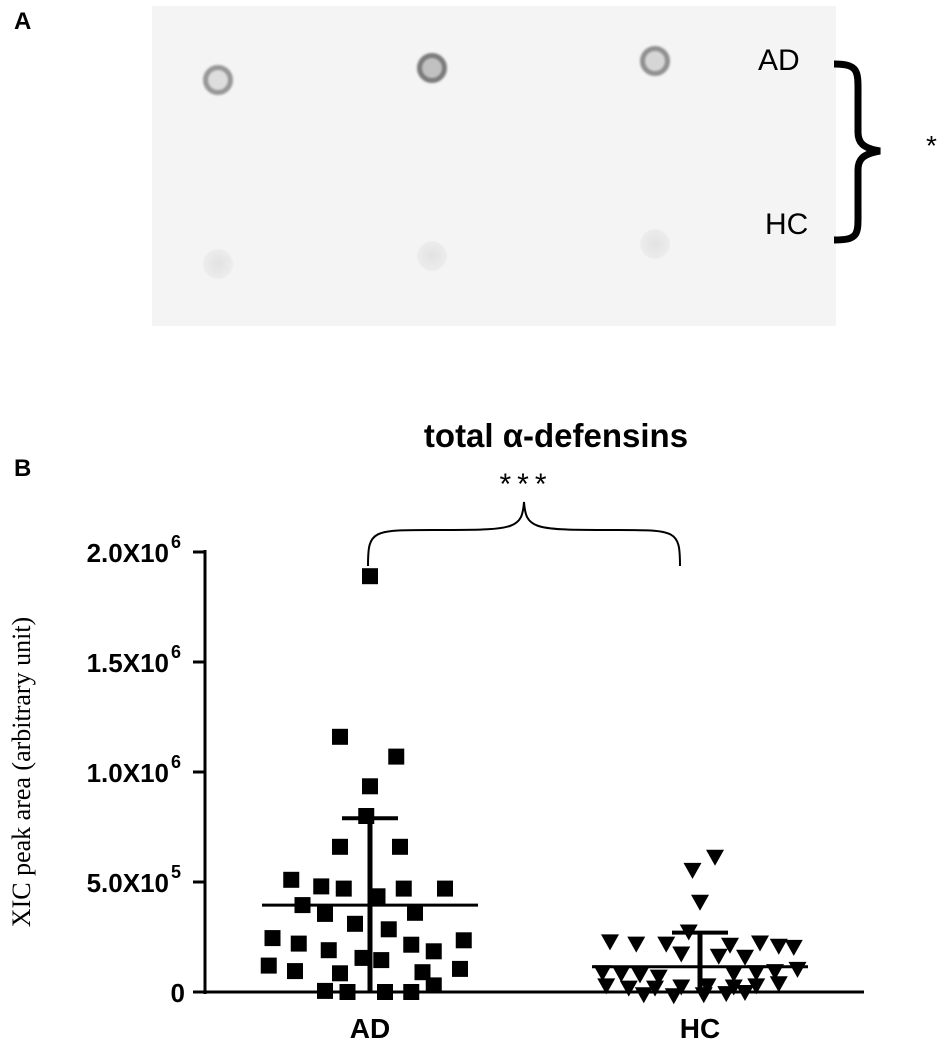  What do you see at coordinates (176, 872) in the screenshot?
I see `y-tick-exponent: 5` at bounding box center [176, 872].